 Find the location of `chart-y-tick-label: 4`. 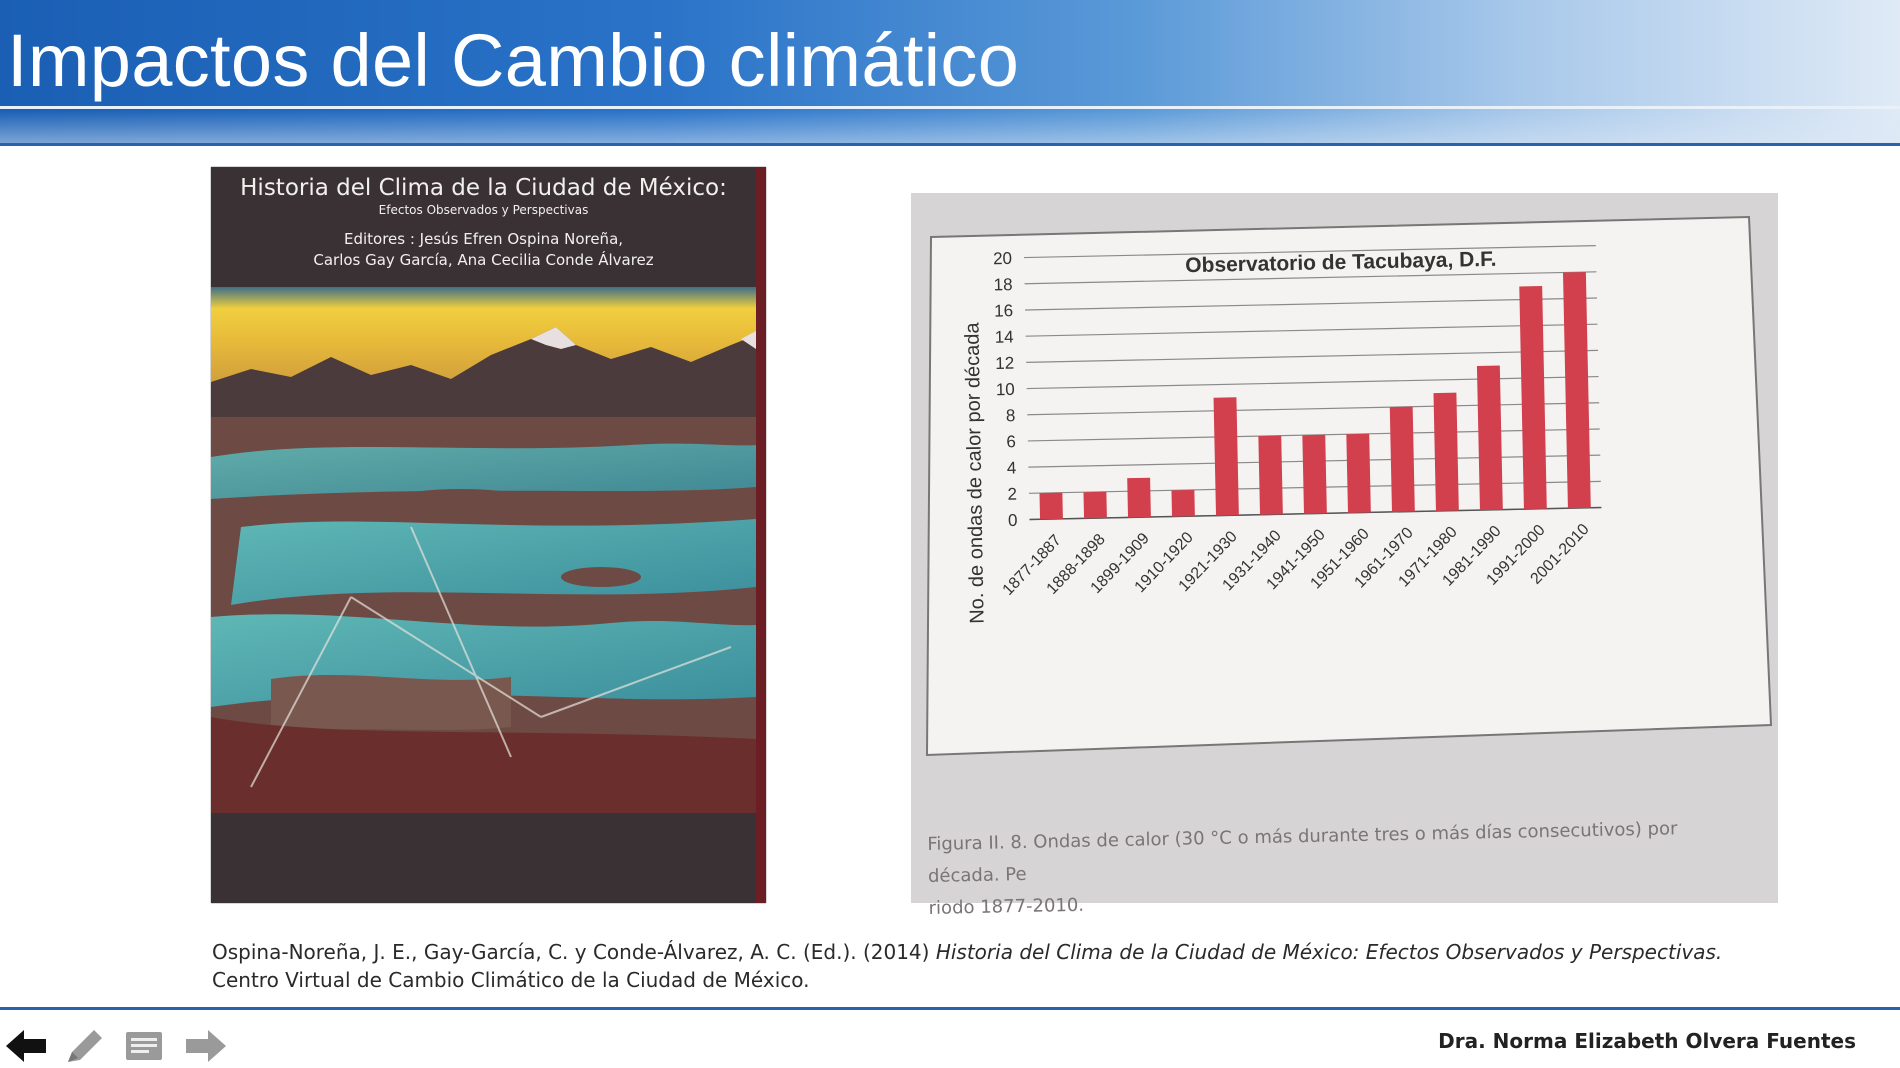

chart-y-tick-label: 4 is located at coordinates (1012, 467).